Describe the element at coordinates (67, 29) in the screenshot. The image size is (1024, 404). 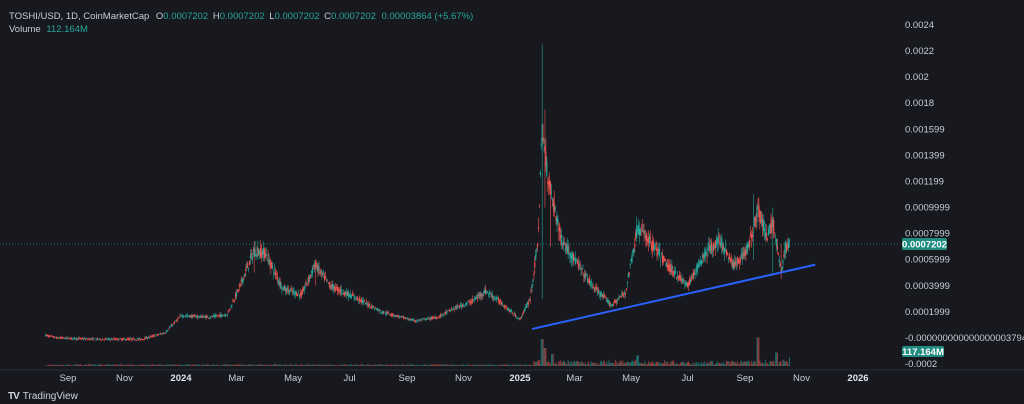
I see `volume-value: 112.164M` at that location.